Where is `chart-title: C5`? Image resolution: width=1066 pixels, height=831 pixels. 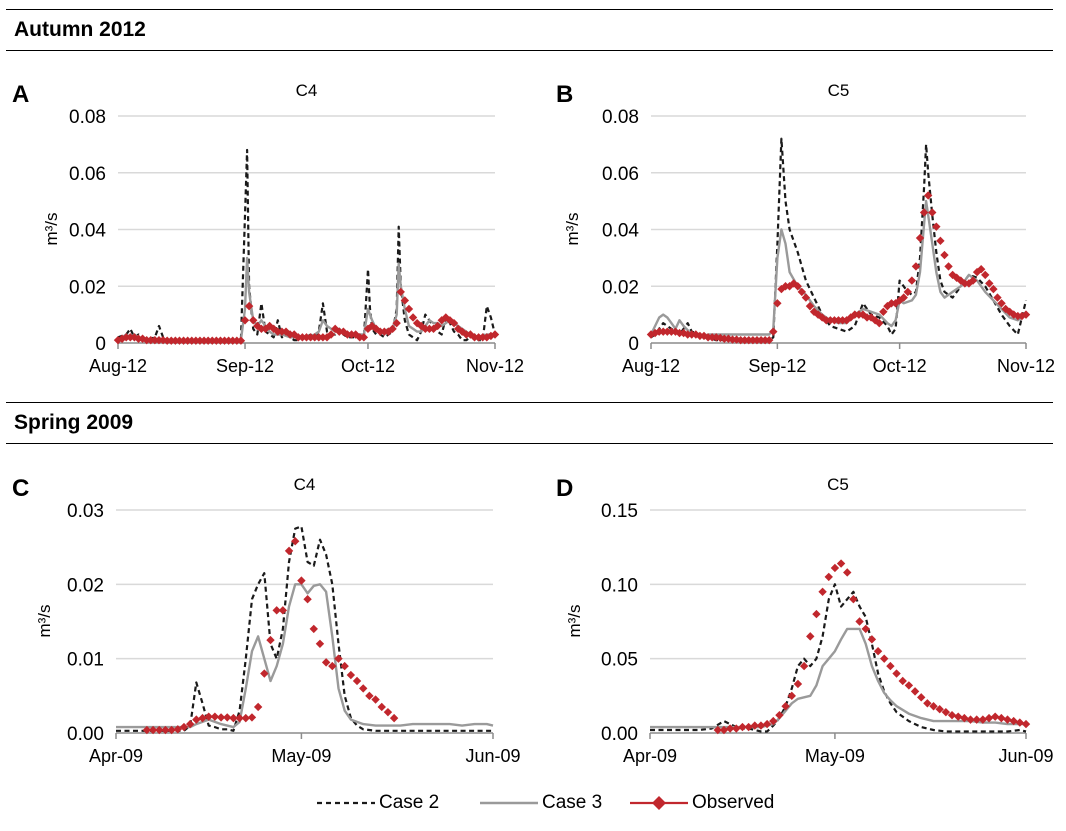 chart-title: C5 is located at coordinates (838, 484).